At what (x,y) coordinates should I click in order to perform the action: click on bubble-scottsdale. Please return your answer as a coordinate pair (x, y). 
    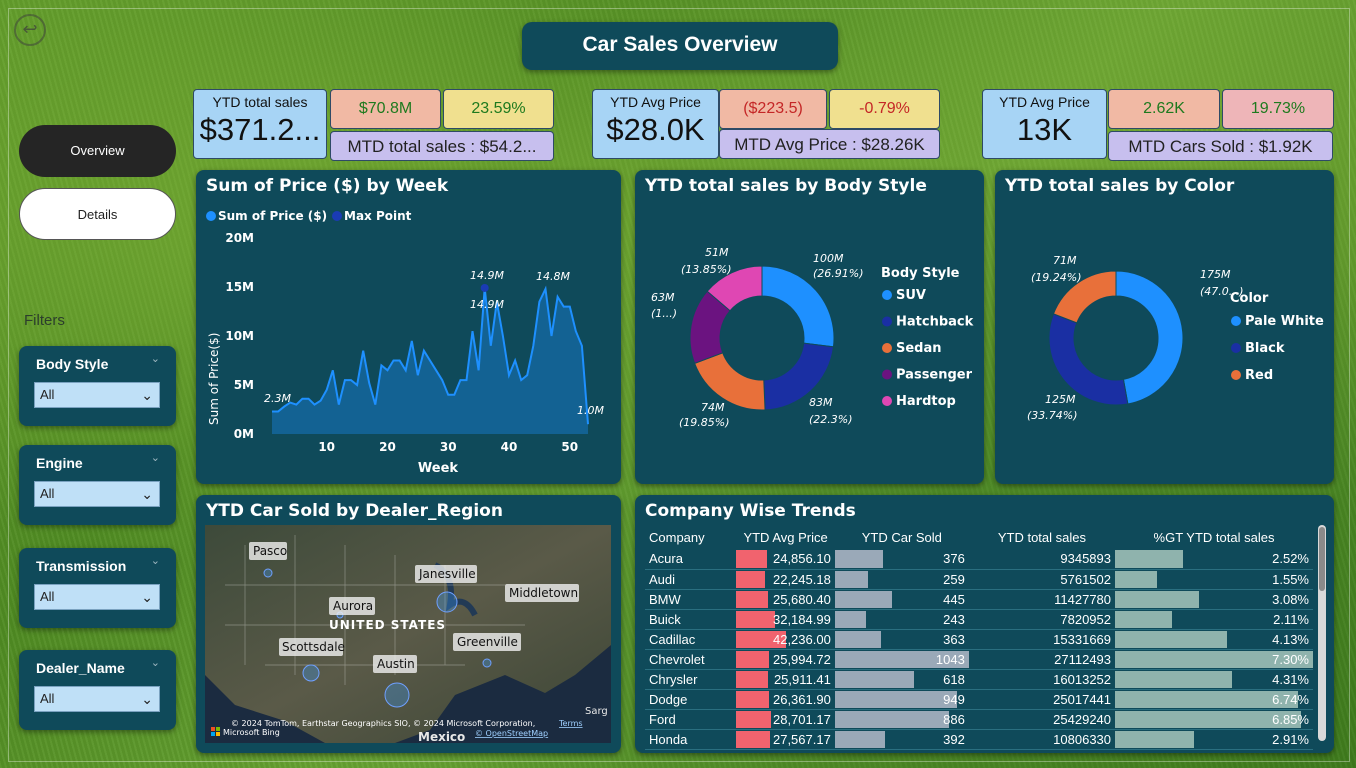
    Looking at the image, I should click on (311, 673).